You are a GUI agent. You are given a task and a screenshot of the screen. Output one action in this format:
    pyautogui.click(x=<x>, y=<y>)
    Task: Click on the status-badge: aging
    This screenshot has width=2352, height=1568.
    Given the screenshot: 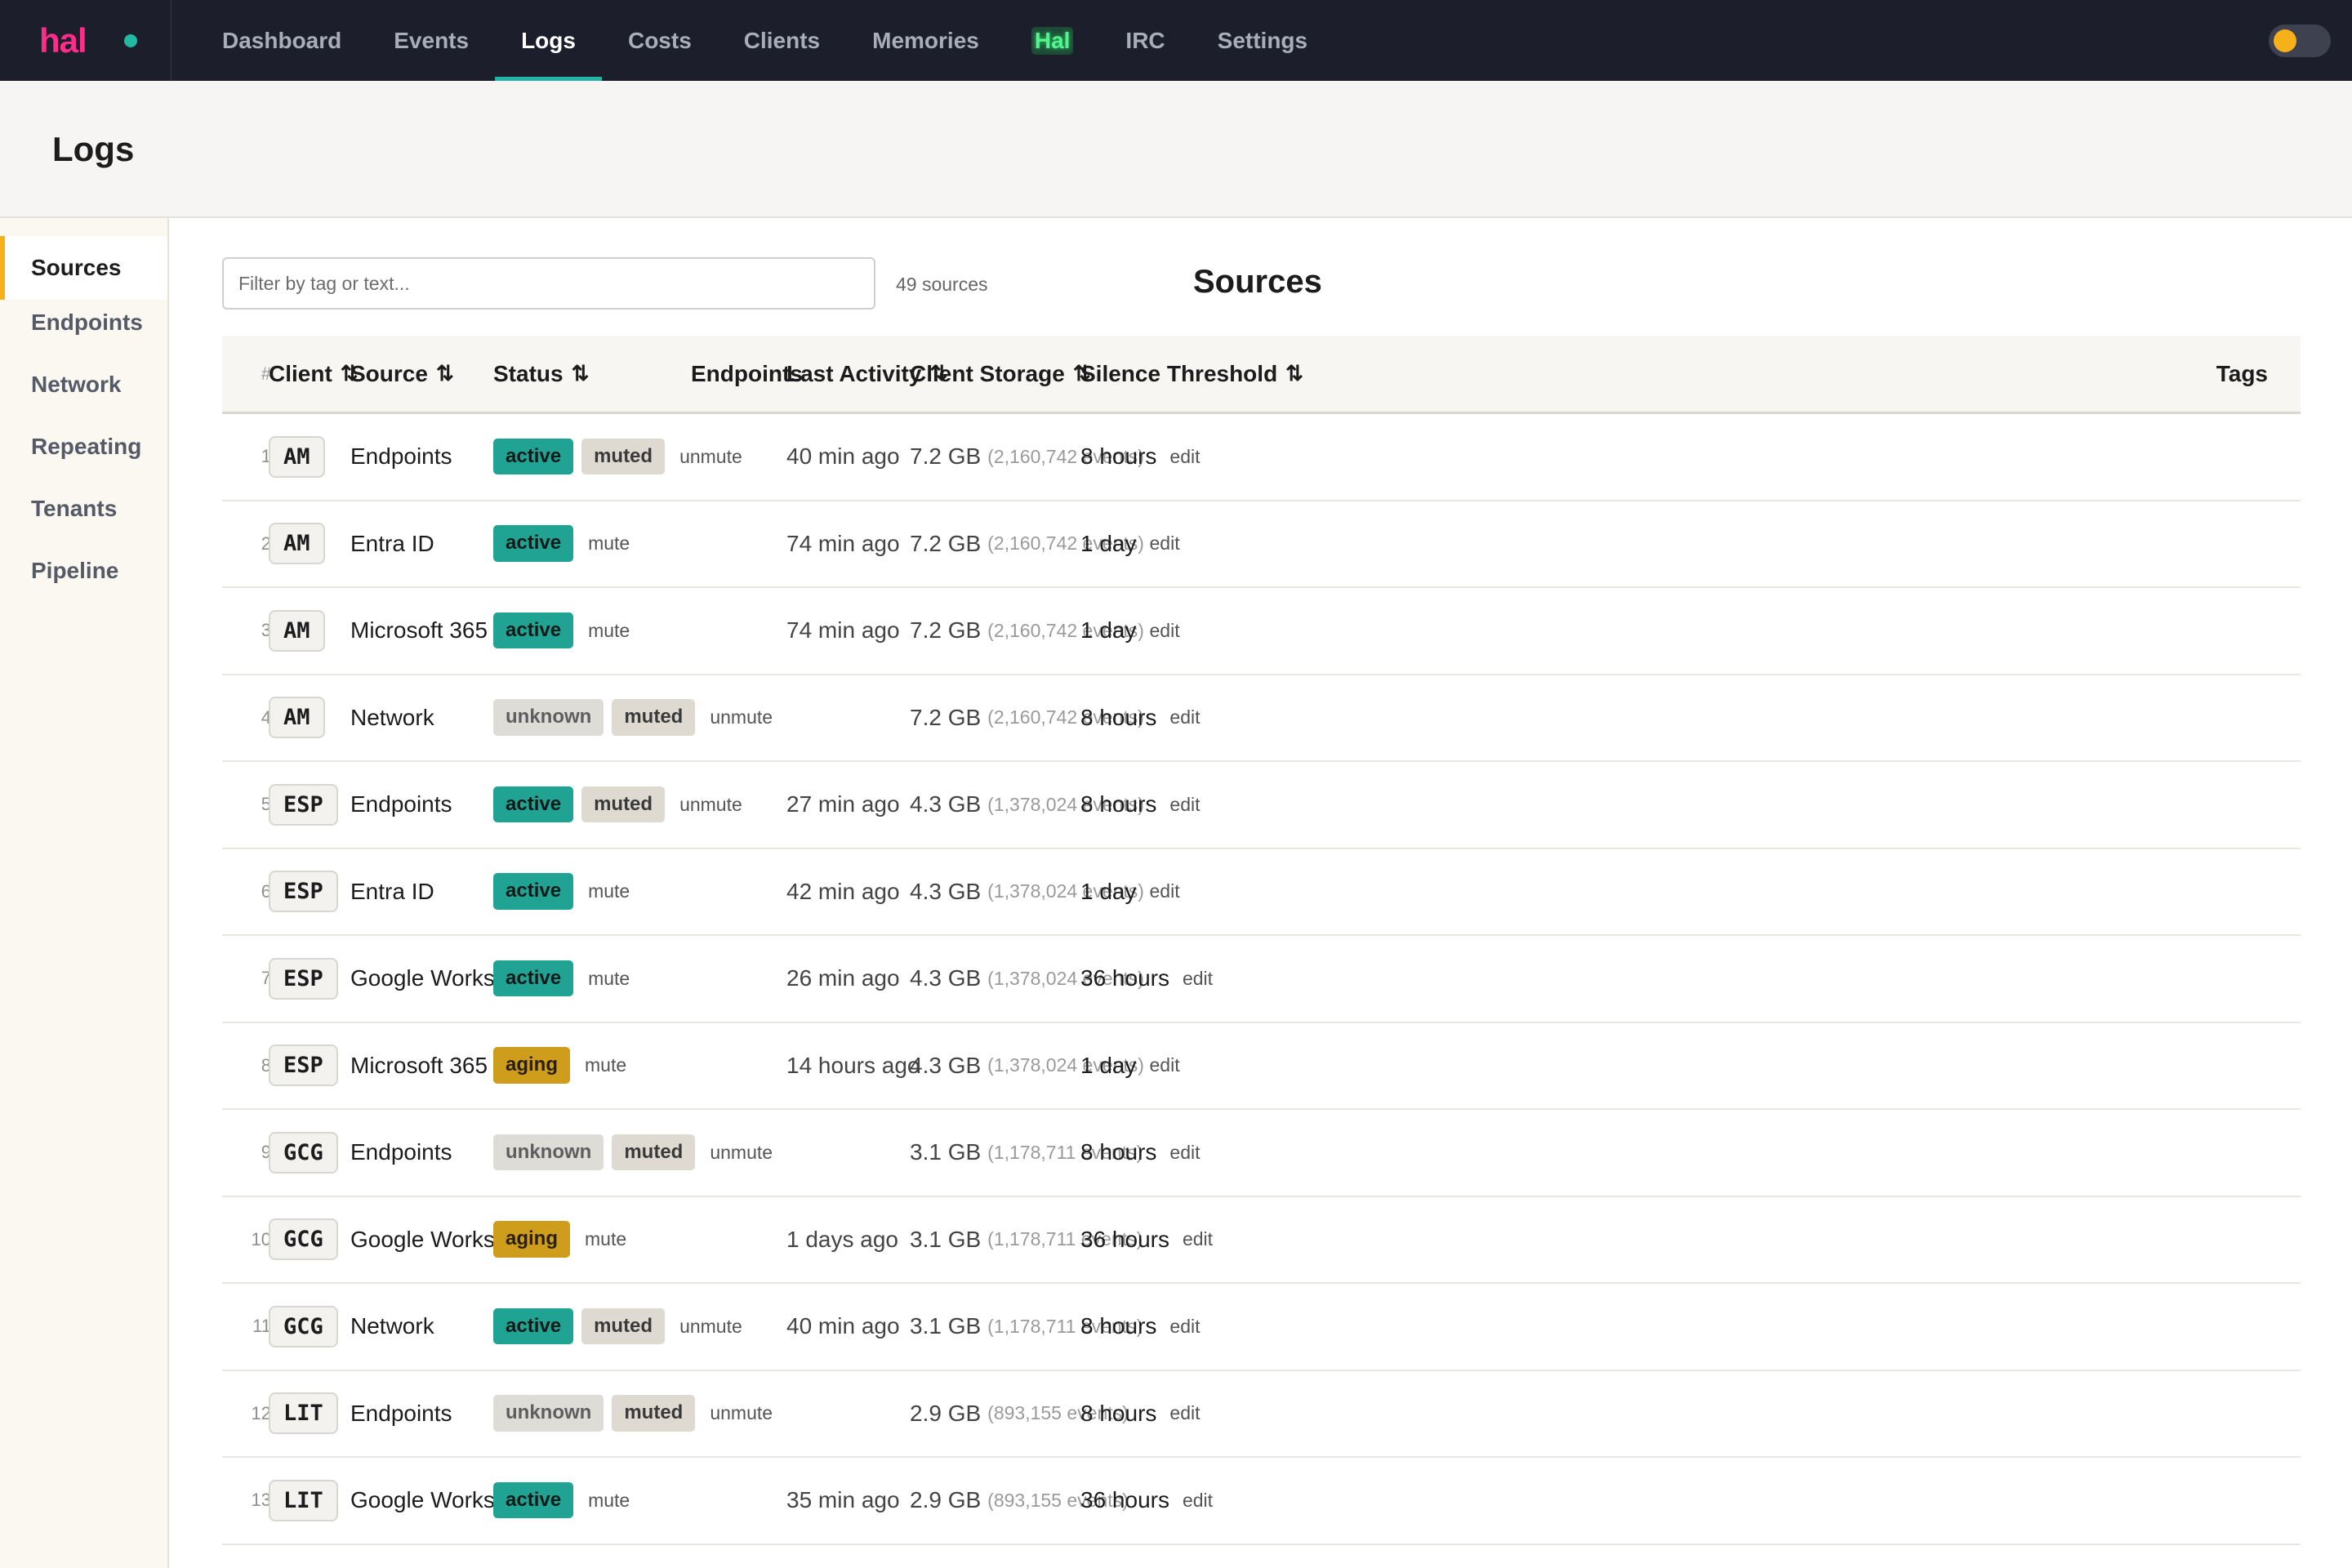 What is the action you would take?
    pyautogui.click(x=531, y=1065)
    